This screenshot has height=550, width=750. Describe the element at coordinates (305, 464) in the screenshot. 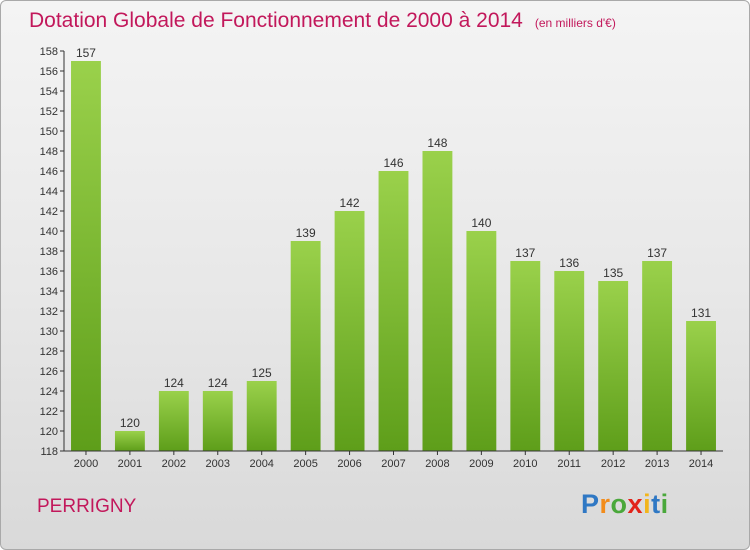

I see `x-tick-label: 2005` at that location.